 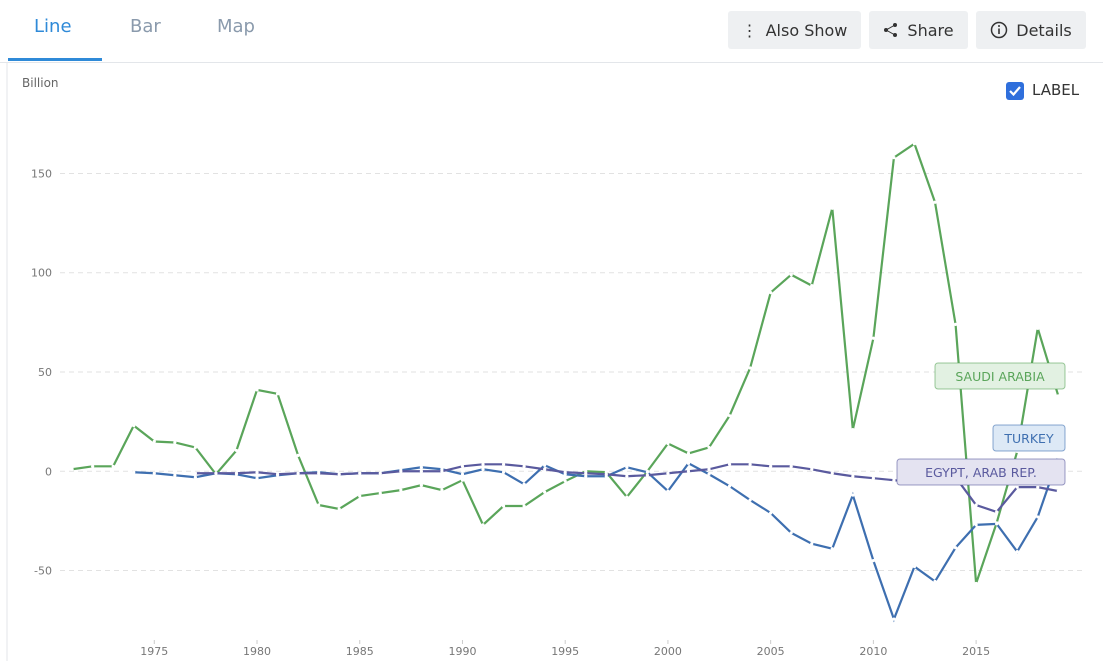 I want to click on button-label: Share, so click(x=930, y=30).